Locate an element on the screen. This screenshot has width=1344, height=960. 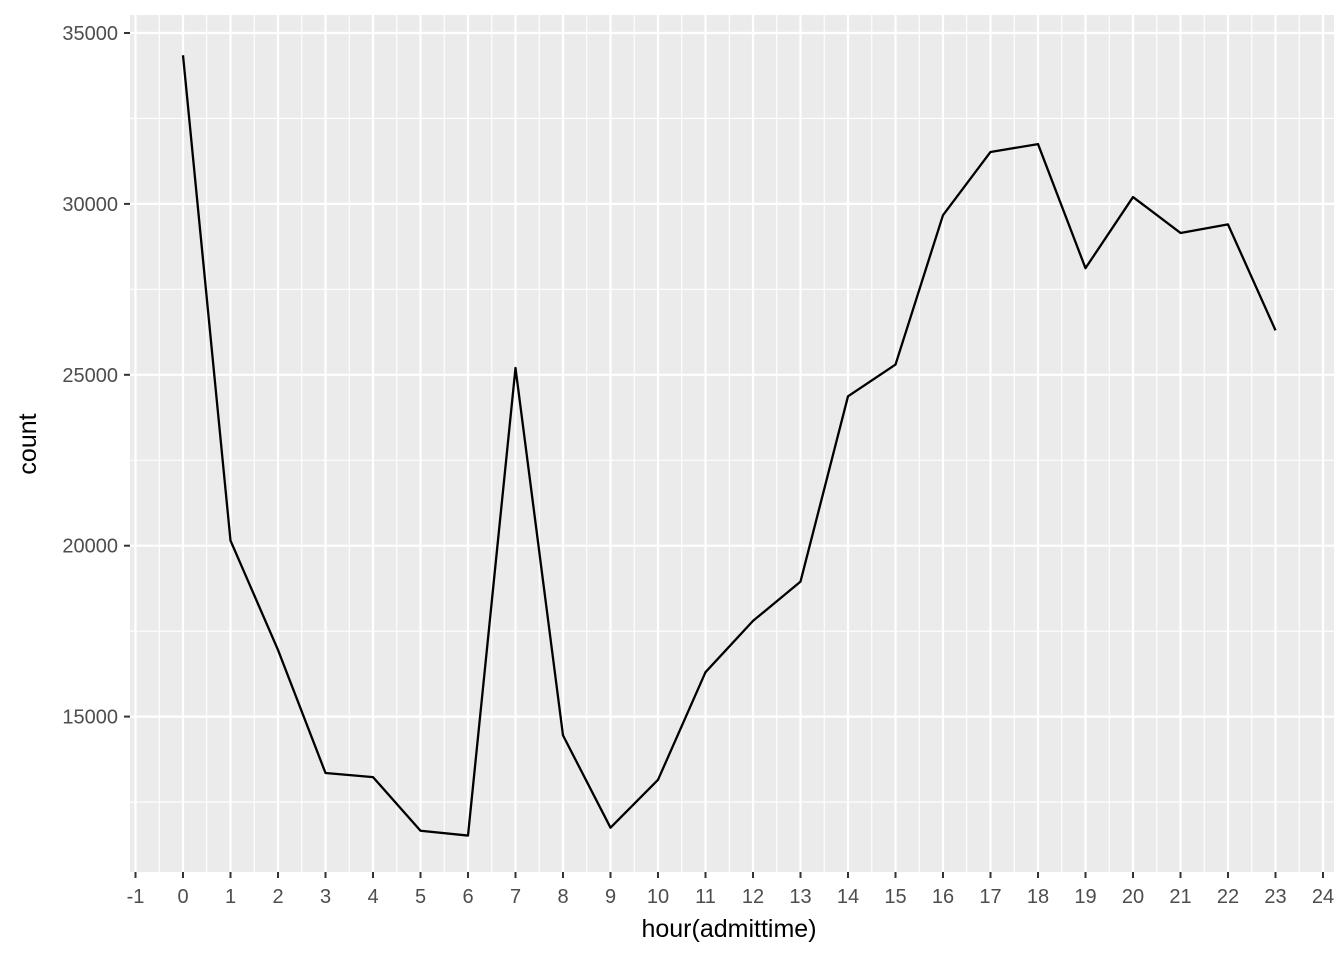
x-tick-label: 3 is located at coordinates (325, 897).